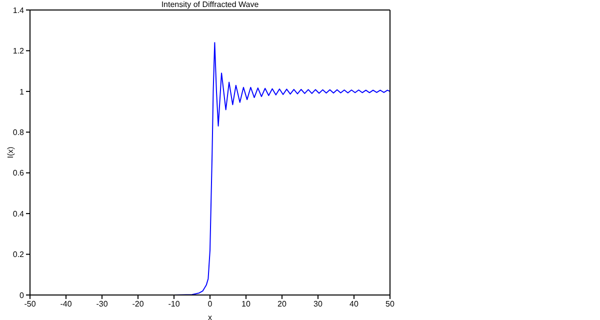 The image size is (600, 320). I want to click on x-axis-title: x, so click(210, 316).